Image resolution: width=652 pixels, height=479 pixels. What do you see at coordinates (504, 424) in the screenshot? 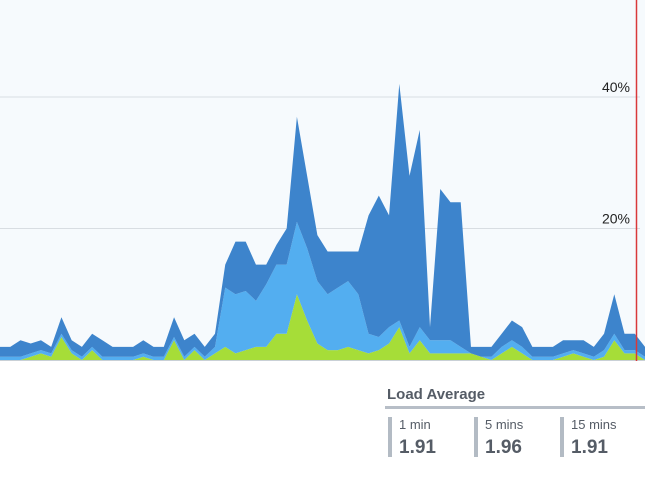
I see `item-label: 5 mins` at bounding box center [504, 424].